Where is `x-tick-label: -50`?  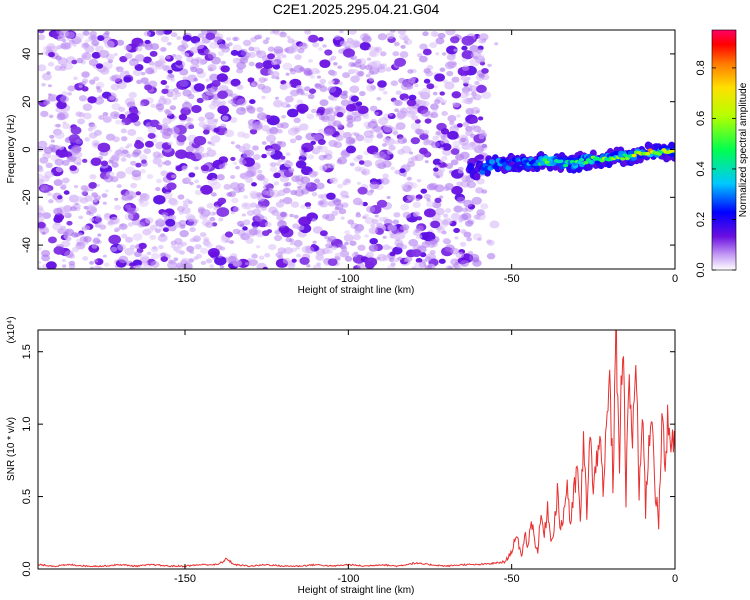 x-tick-label: -50 is located at coordinates (512, 279).